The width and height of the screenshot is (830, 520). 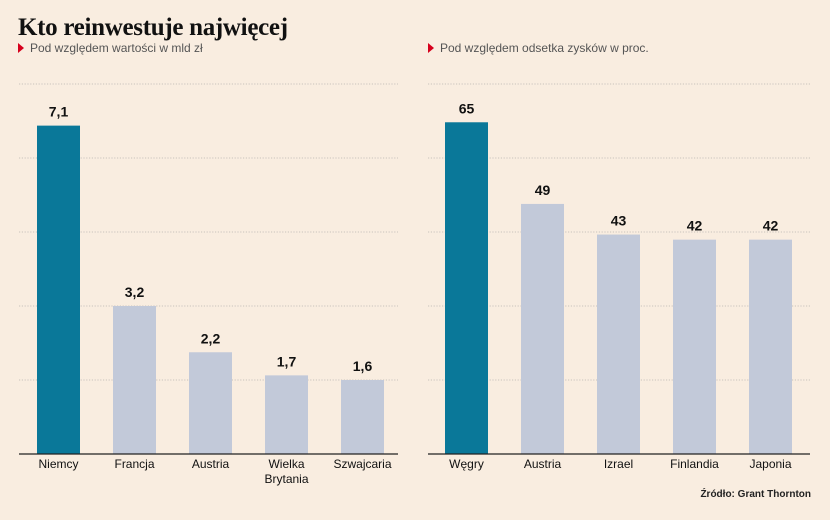 What do you see at coordinates (362, 464) in the screenshot?
I see `category-label: Szwajcaria` at bounding box center [362, 464].